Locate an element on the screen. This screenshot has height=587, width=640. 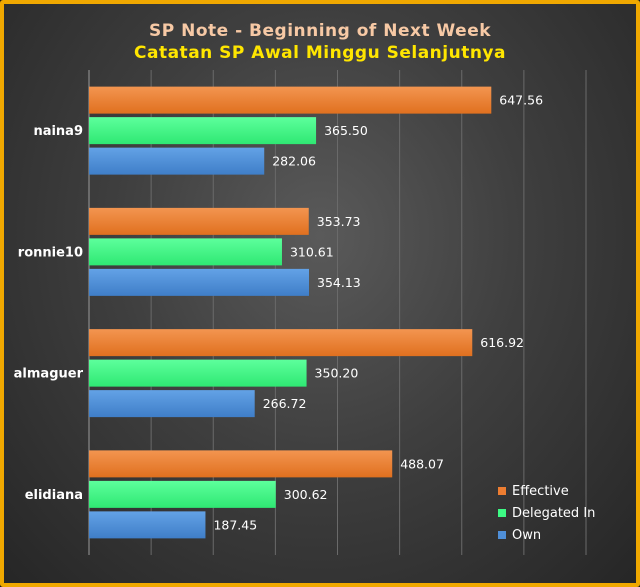
category-label: almaguer is located at coordinates (49, 374).